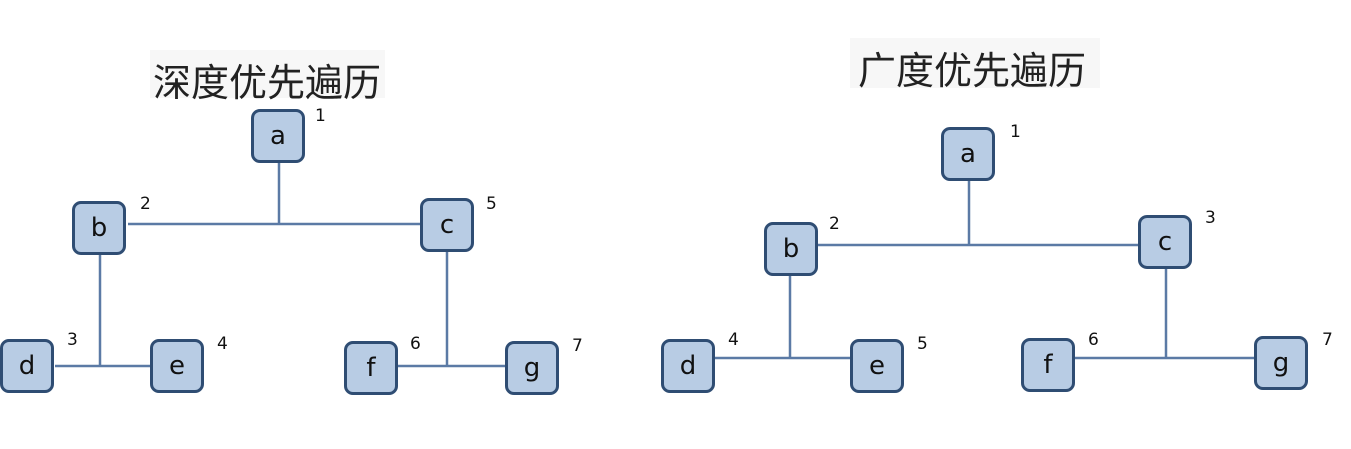  What do you see at coordinates (577, 346) in the screenshot?
I see `dfs-order-g: 7` at bounding box center [577, 346].